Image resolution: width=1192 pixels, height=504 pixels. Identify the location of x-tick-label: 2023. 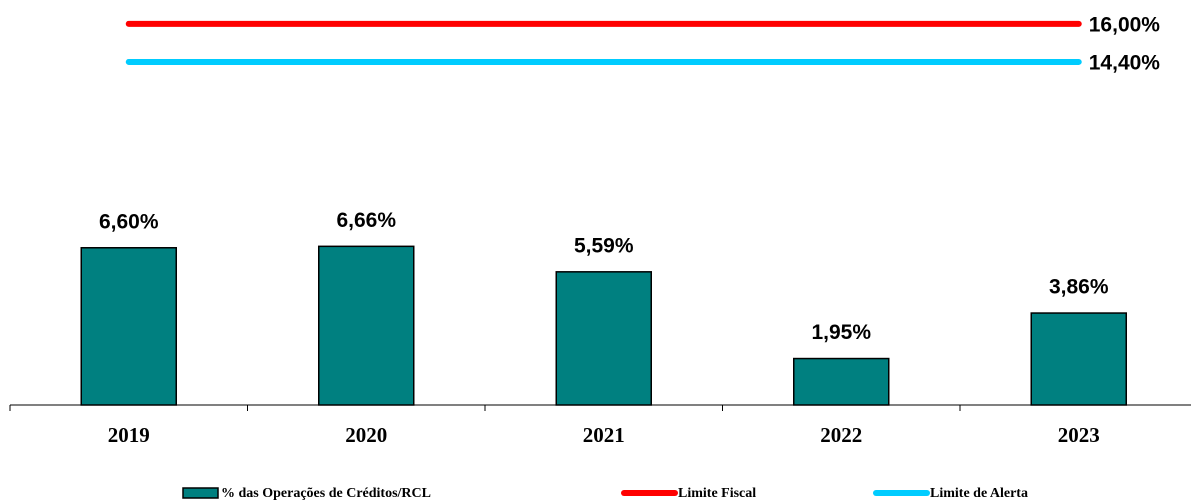
(1079, 435).